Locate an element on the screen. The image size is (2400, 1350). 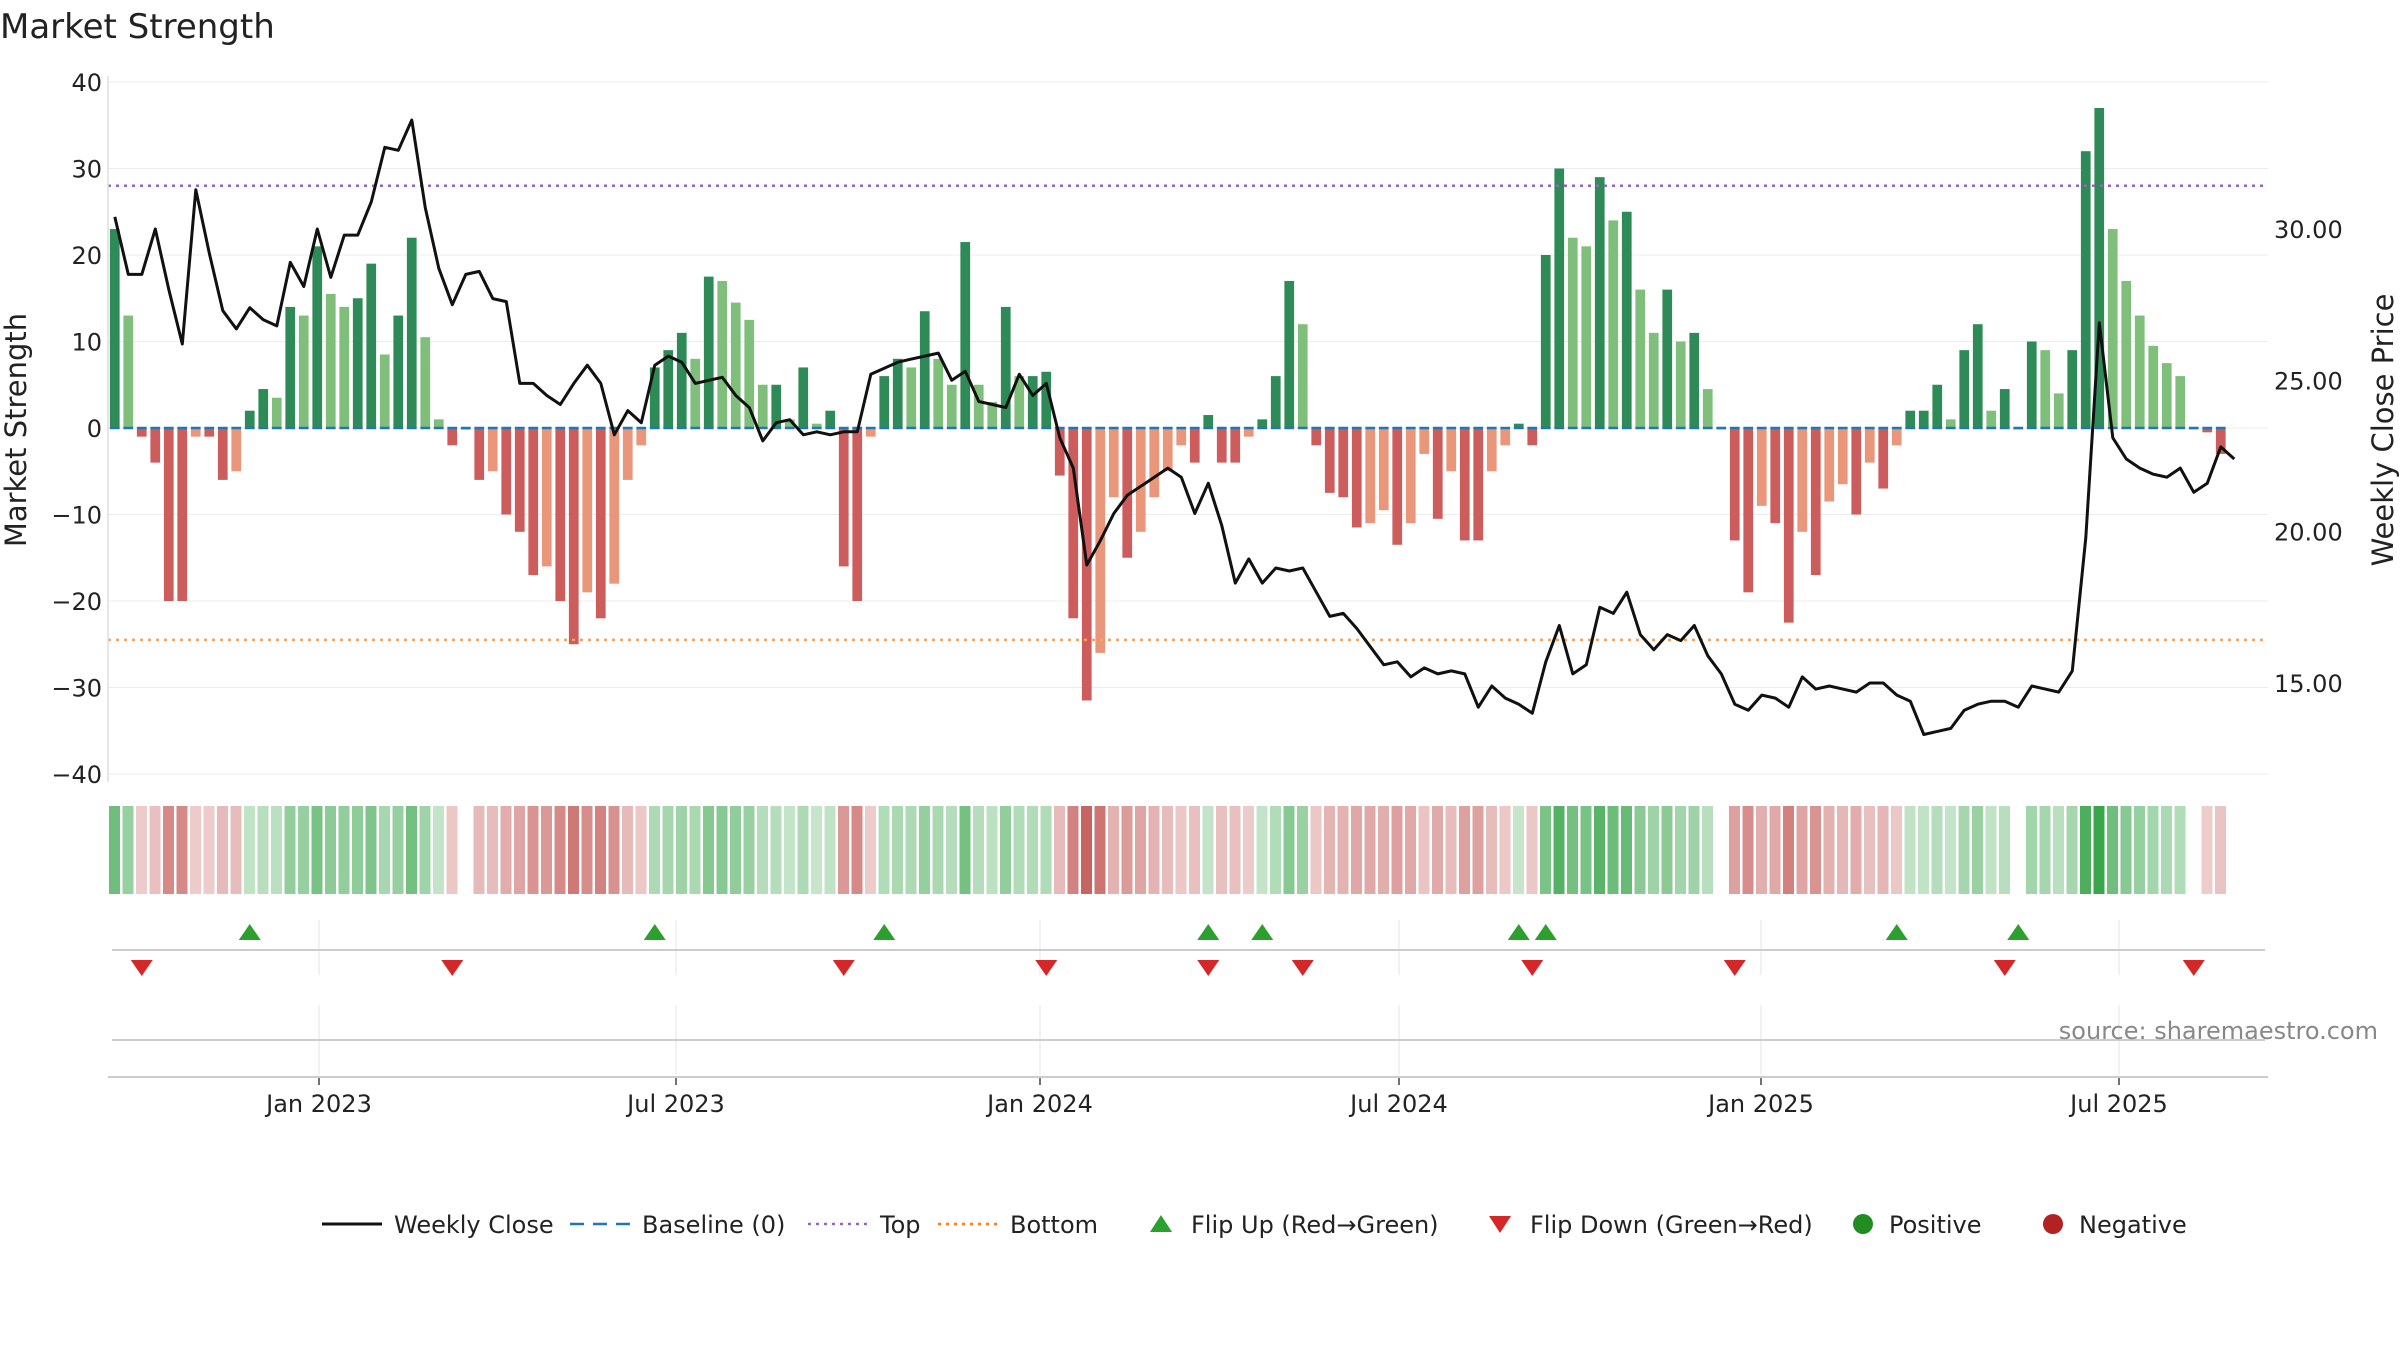
y-tick-label: −40 is located at coordinates (76, 775).